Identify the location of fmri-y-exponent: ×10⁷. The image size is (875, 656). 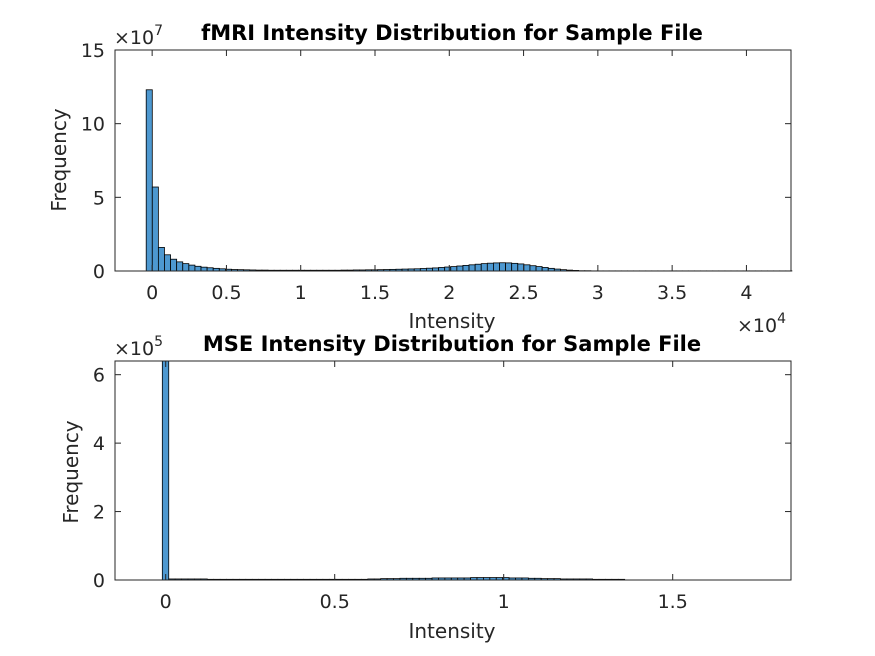
(138, 36).